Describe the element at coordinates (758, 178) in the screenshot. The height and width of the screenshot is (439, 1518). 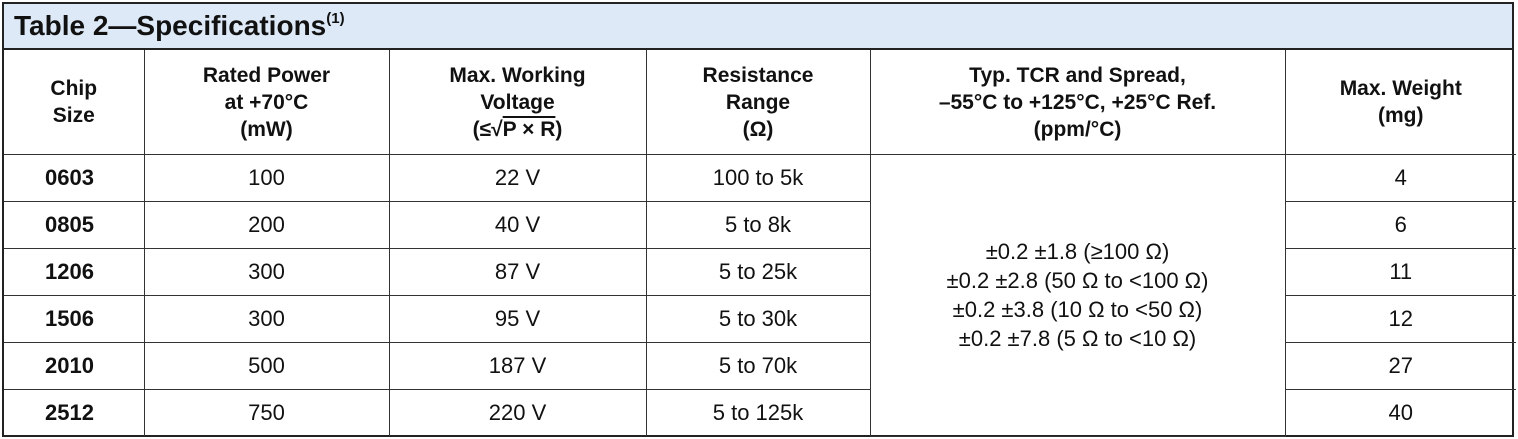
I see `resistance-range-cell: 100 to 5k` at that location.